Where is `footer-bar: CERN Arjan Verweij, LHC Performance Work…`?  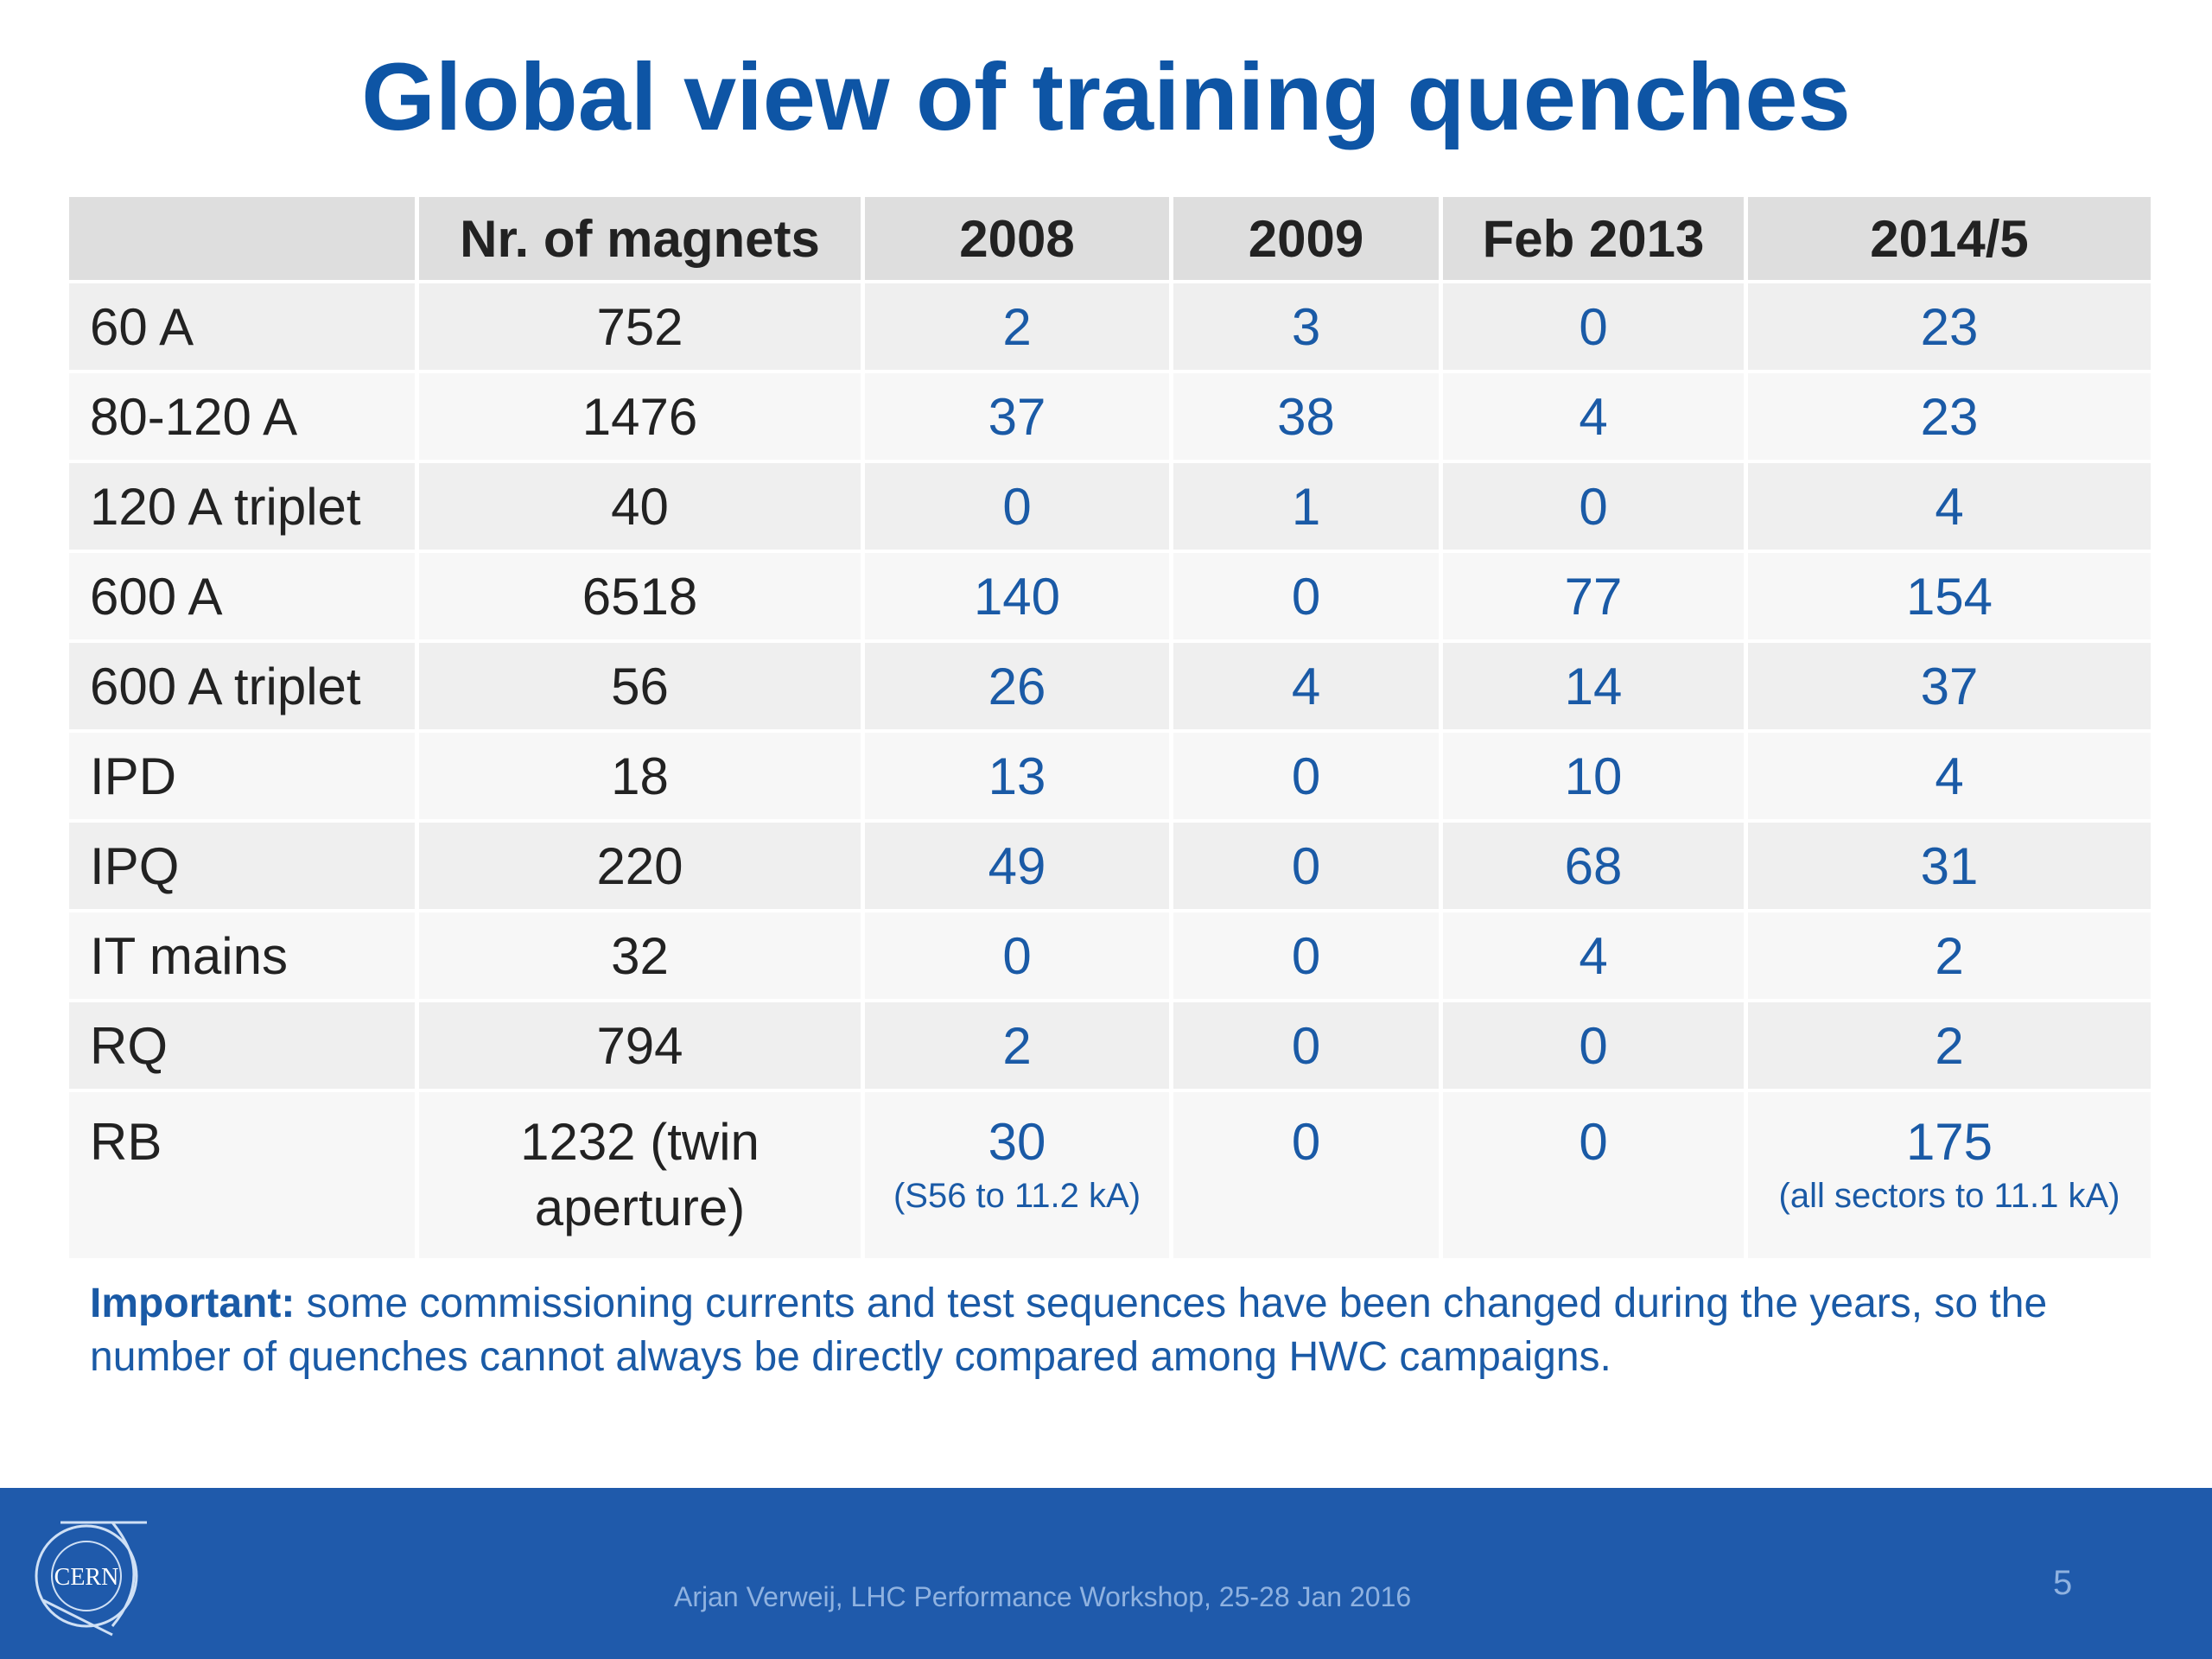
footer-bar: CERN Arjan Verweij, LHC Performance Work… is located at coordinates (1106, 1573).